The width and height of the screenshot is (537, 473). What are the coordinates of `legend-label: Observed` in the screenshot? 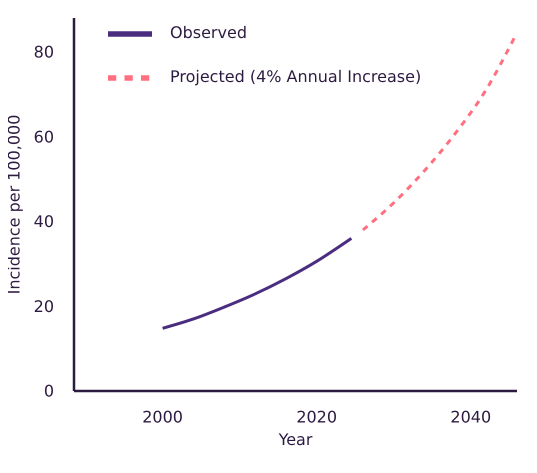 It's located at (208, 32).